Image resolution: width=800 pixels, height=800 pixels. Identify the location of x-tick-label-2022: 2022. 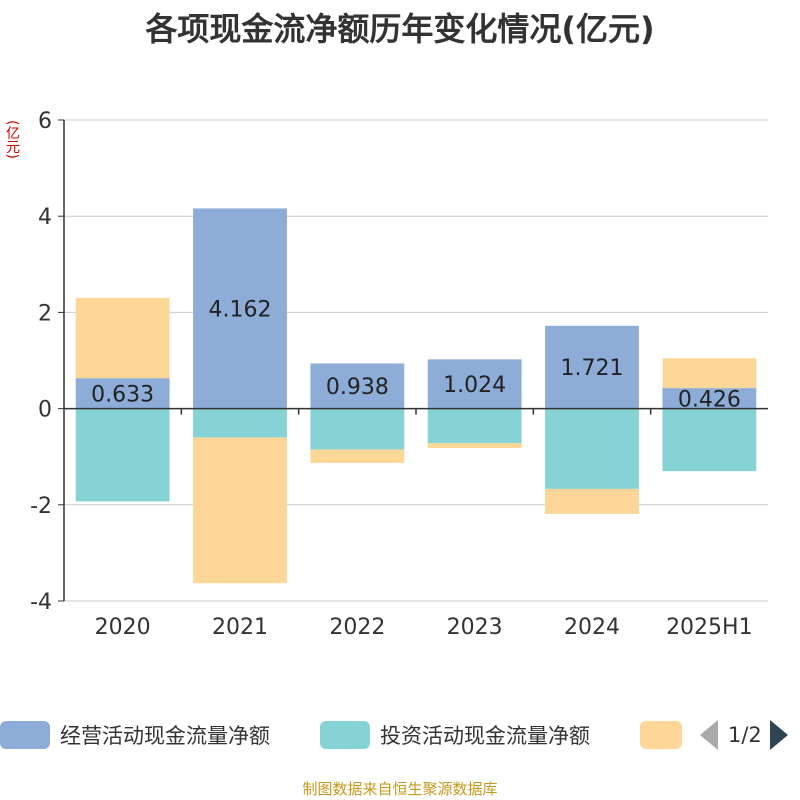
(357, 627).